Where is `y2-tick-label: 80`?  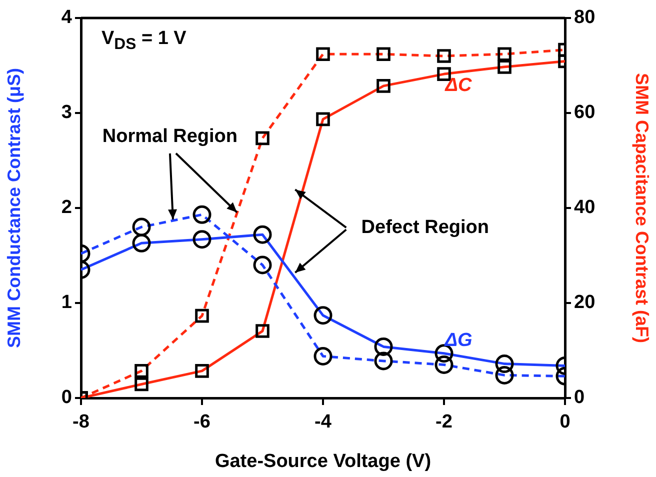
y2-tick-label: 80 is located at coordinates (585, 17).